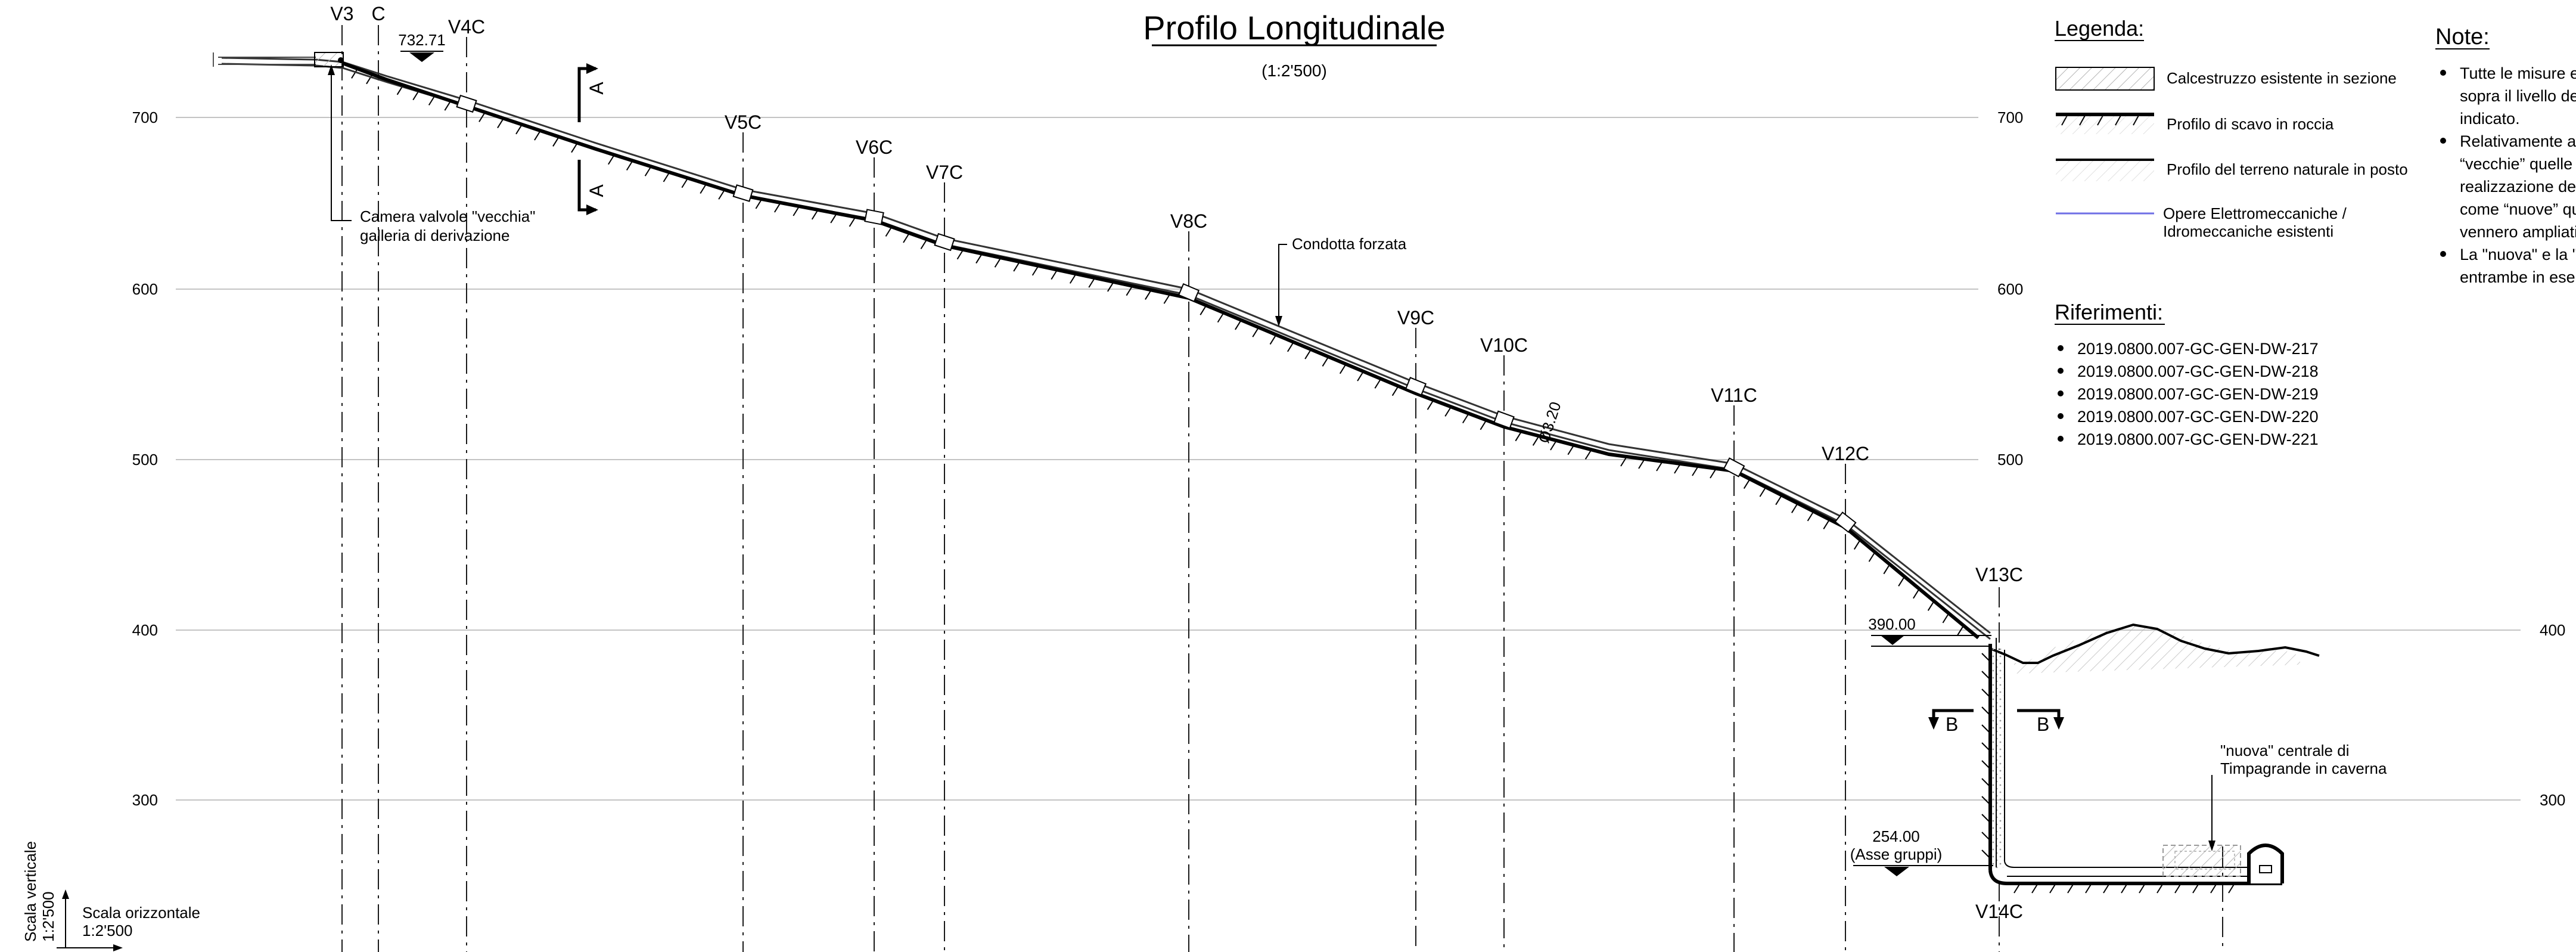 This screenshot has width=2576, height=952. What do you see at coordinates (2518, 255) in the screenshot?
I see `notes-line: La "nuova" e la "v` at bounding box center [2518, 255].